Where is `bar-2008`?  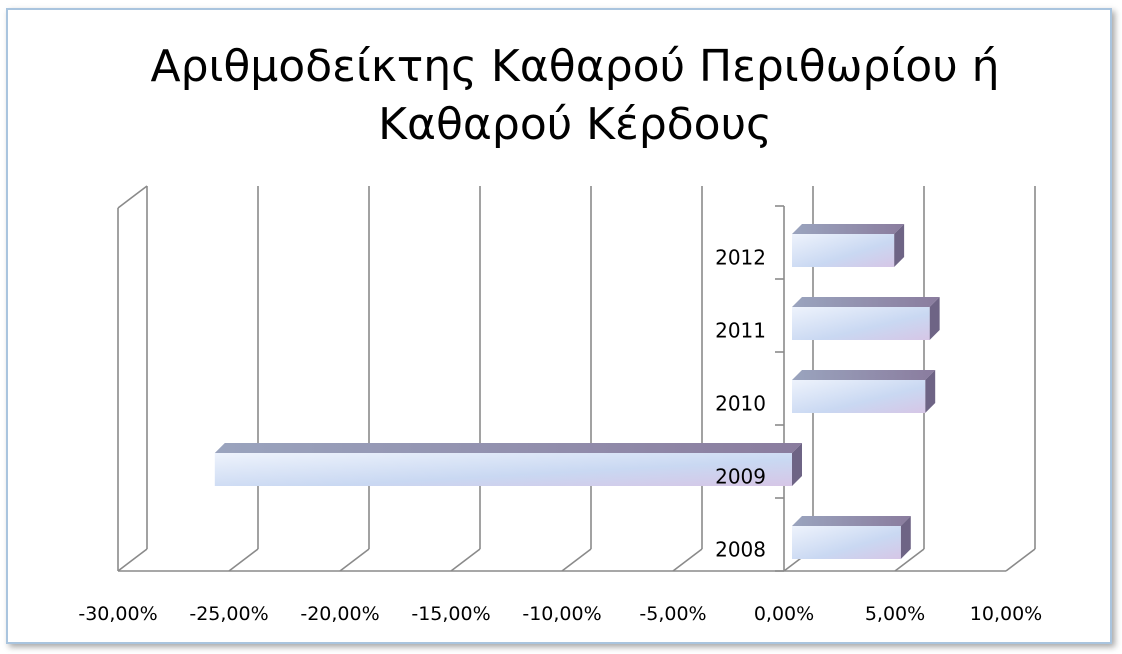 bar-2008 is located at coordinates (851, 537).